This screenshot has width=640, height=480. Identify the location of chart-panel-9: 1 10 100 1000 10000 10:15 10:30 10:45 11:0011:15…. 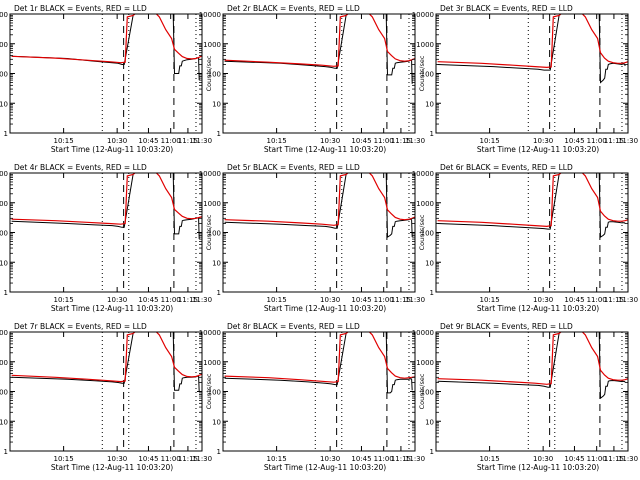
(525, 397).